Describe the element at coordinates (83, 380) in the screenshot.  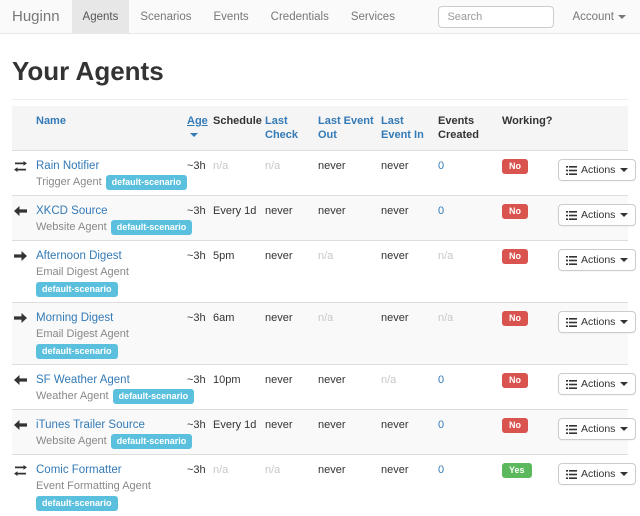
I see `agent-name-link: SF Weather Agent` at that location.